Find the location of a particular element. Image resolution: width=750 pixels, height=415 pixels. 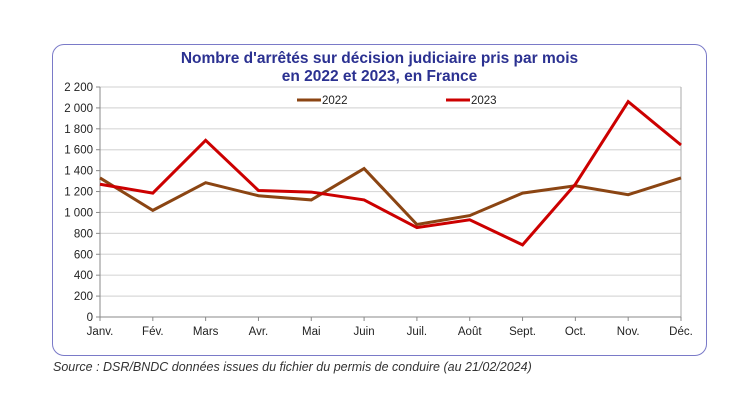

y-tick-label: 400 is located at coordinates (83, 276).